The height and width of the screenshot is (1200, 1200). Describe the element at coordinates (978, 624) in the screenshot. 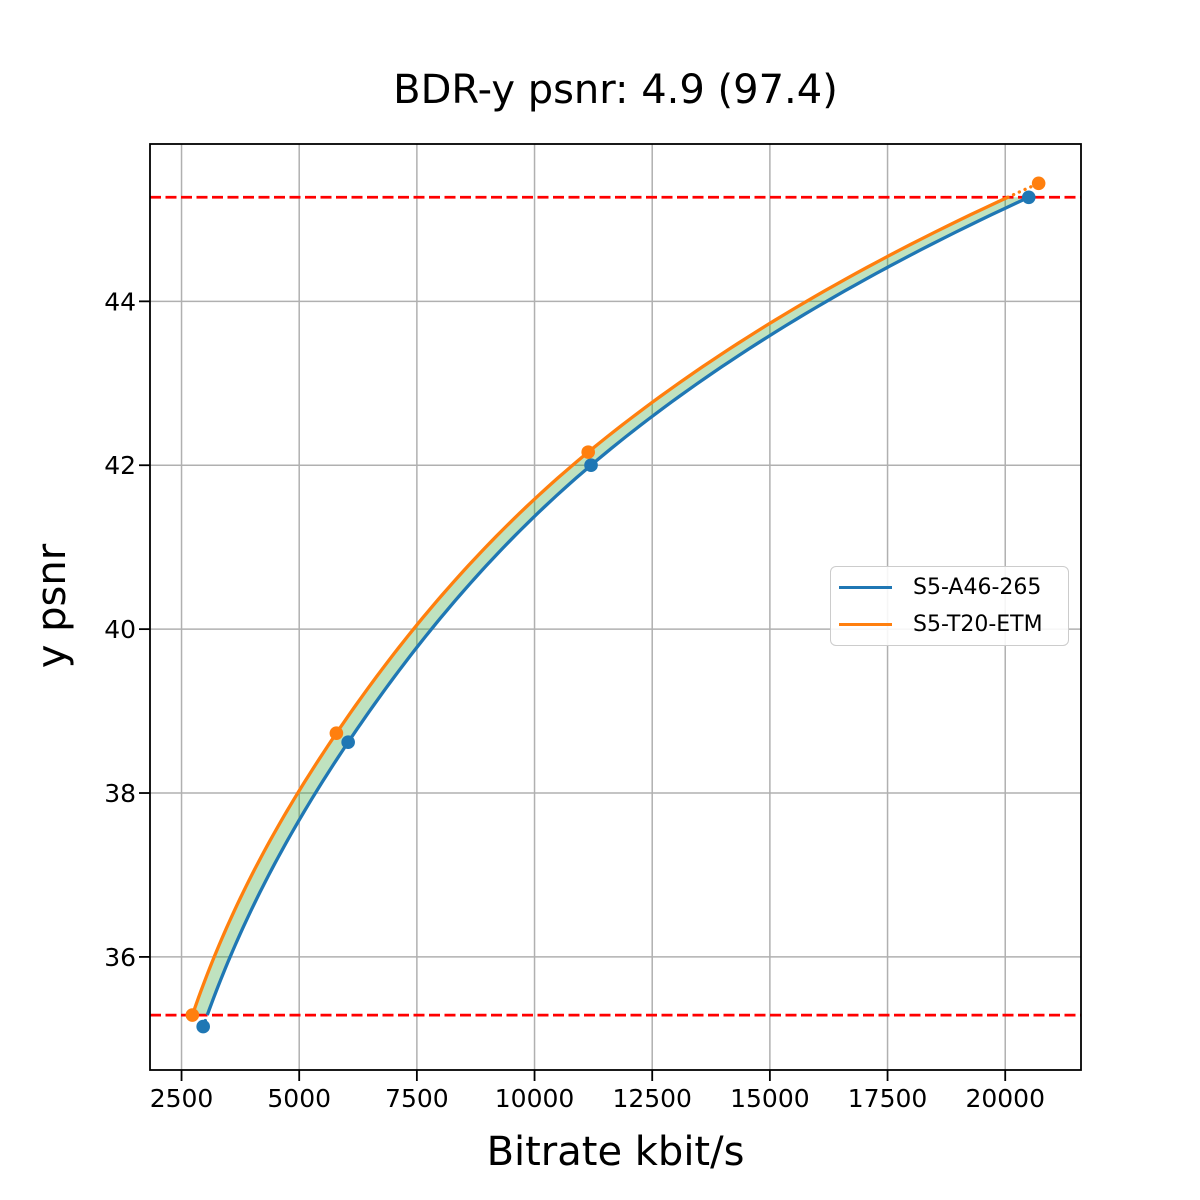

I see `legend-label: S5-T20-ETM` at that location.